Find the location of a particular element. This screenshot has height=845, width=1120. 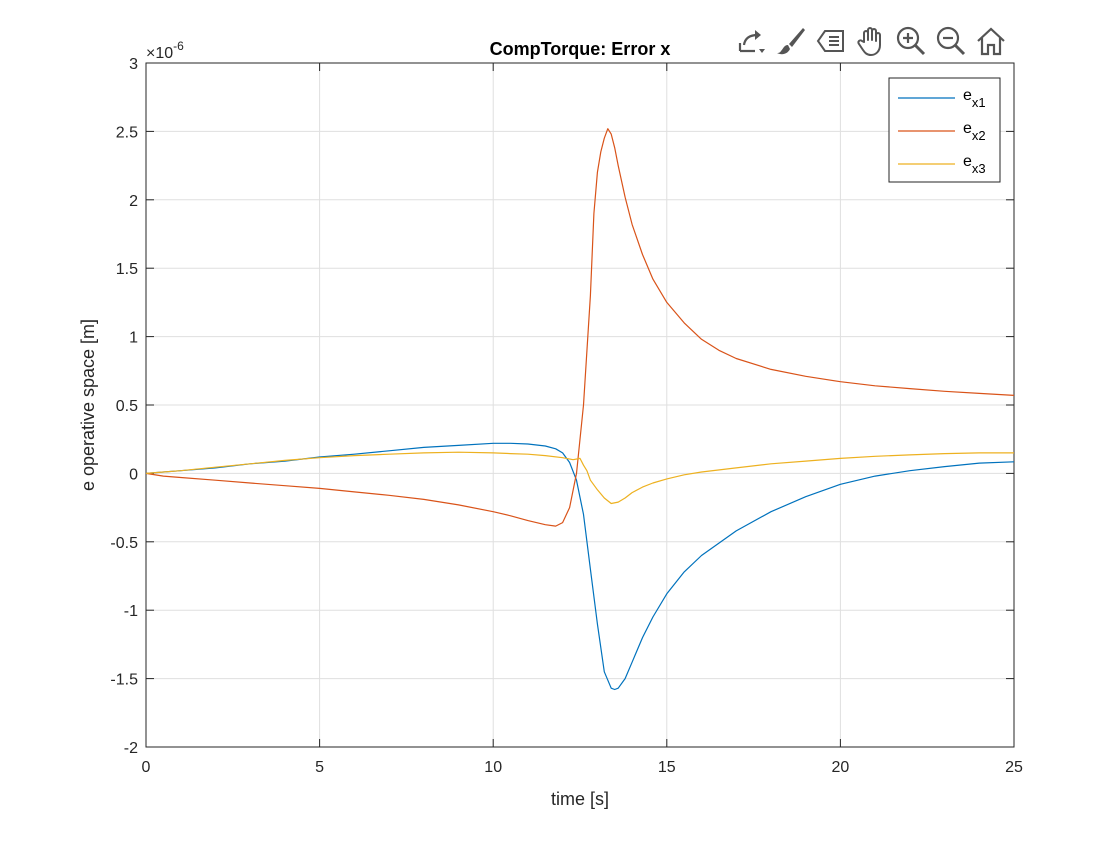

x-tick-label: 15 is located at coordinates (667, 767).